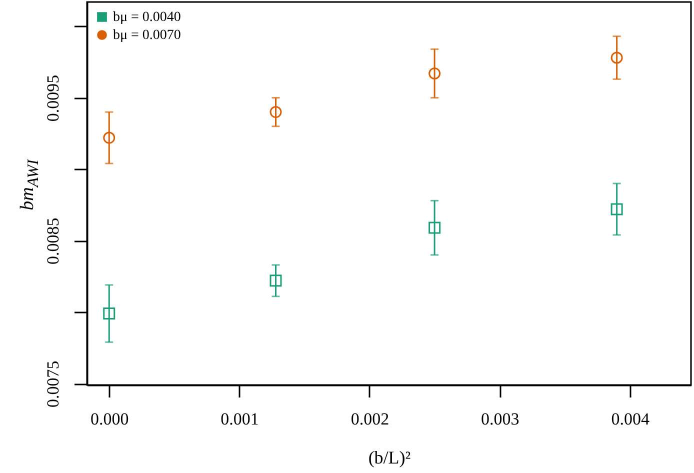 This screenshot has height=473, width=694. I want to click on x-tick-label: 0.000, so click(109, 419).